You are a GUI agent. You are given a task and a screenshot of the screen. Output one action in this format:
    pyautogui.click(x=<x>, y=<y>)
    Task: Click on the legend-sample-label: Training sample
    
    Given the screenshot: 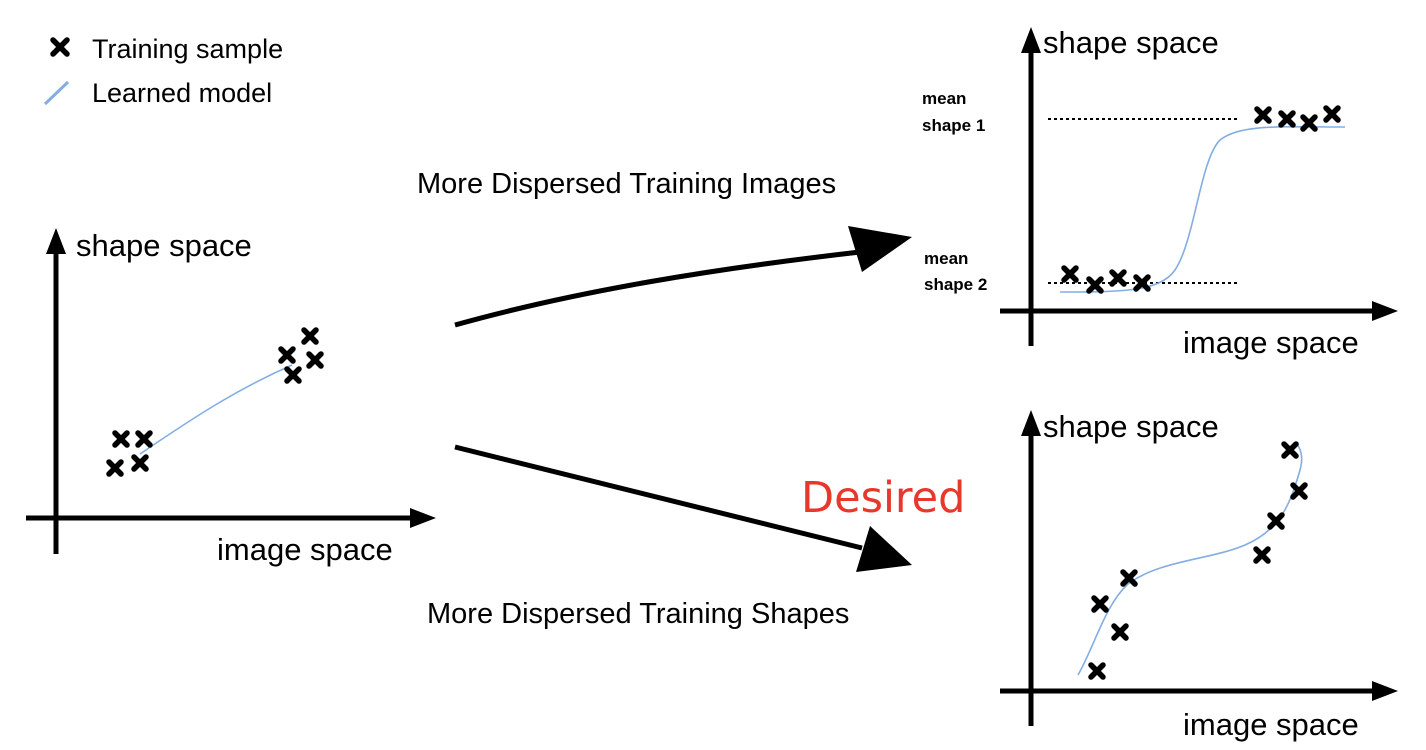 What is the action you would take?
    pyautogui.click(x=187, y=49)
    